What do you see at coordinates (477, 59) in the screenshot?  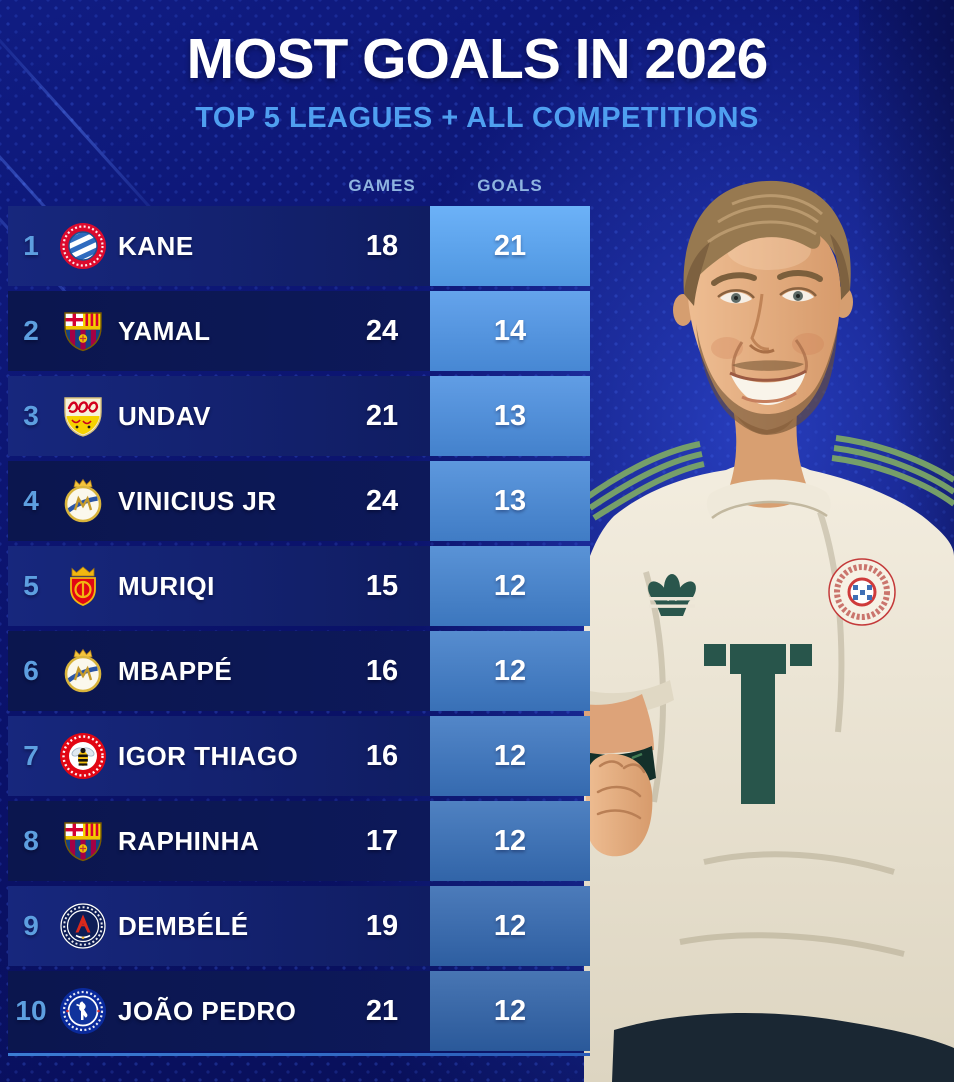 I see `page-title: MOST GOALS IN 2026` at bounding box center [477, 59].